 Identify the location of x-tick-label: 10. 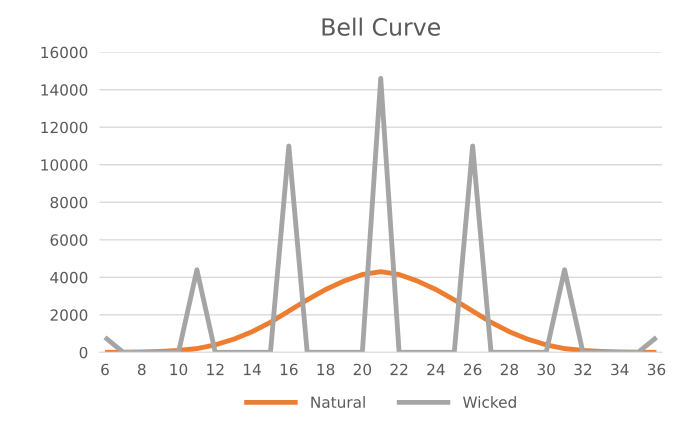
(179, 370).